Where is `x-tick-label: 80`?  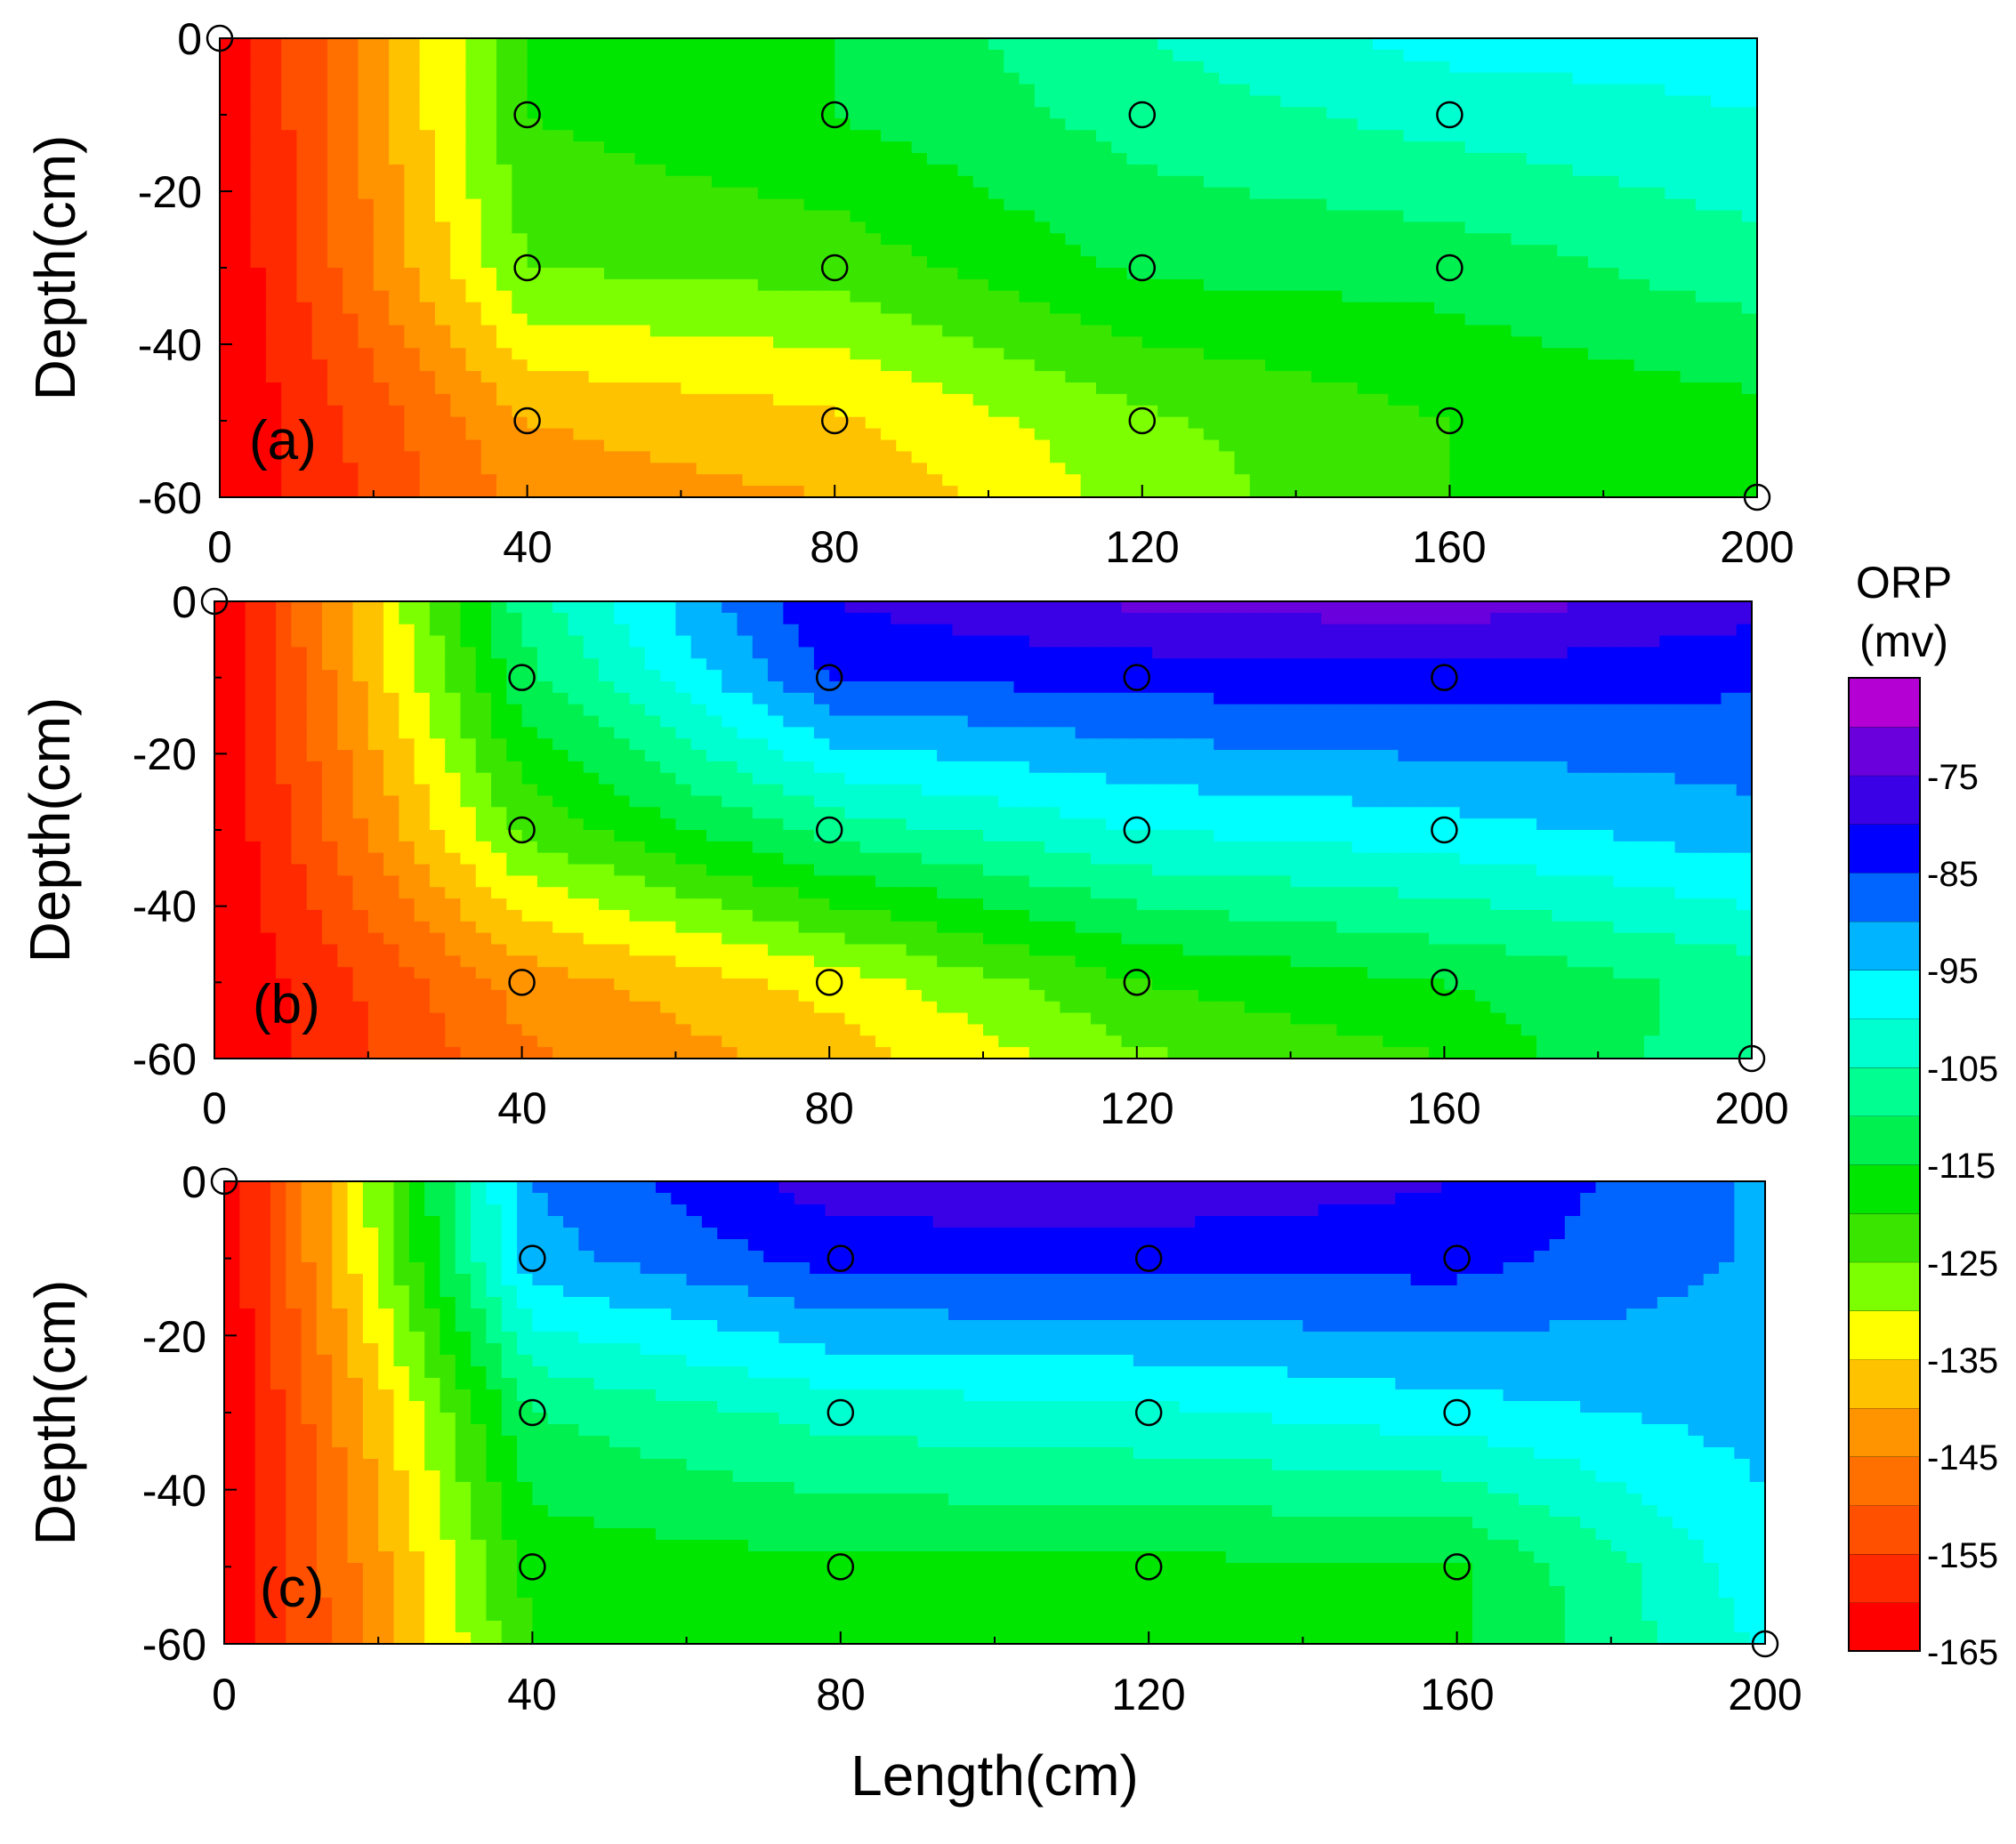
x-tick-label: 80 is located at coordinates (834, 547).